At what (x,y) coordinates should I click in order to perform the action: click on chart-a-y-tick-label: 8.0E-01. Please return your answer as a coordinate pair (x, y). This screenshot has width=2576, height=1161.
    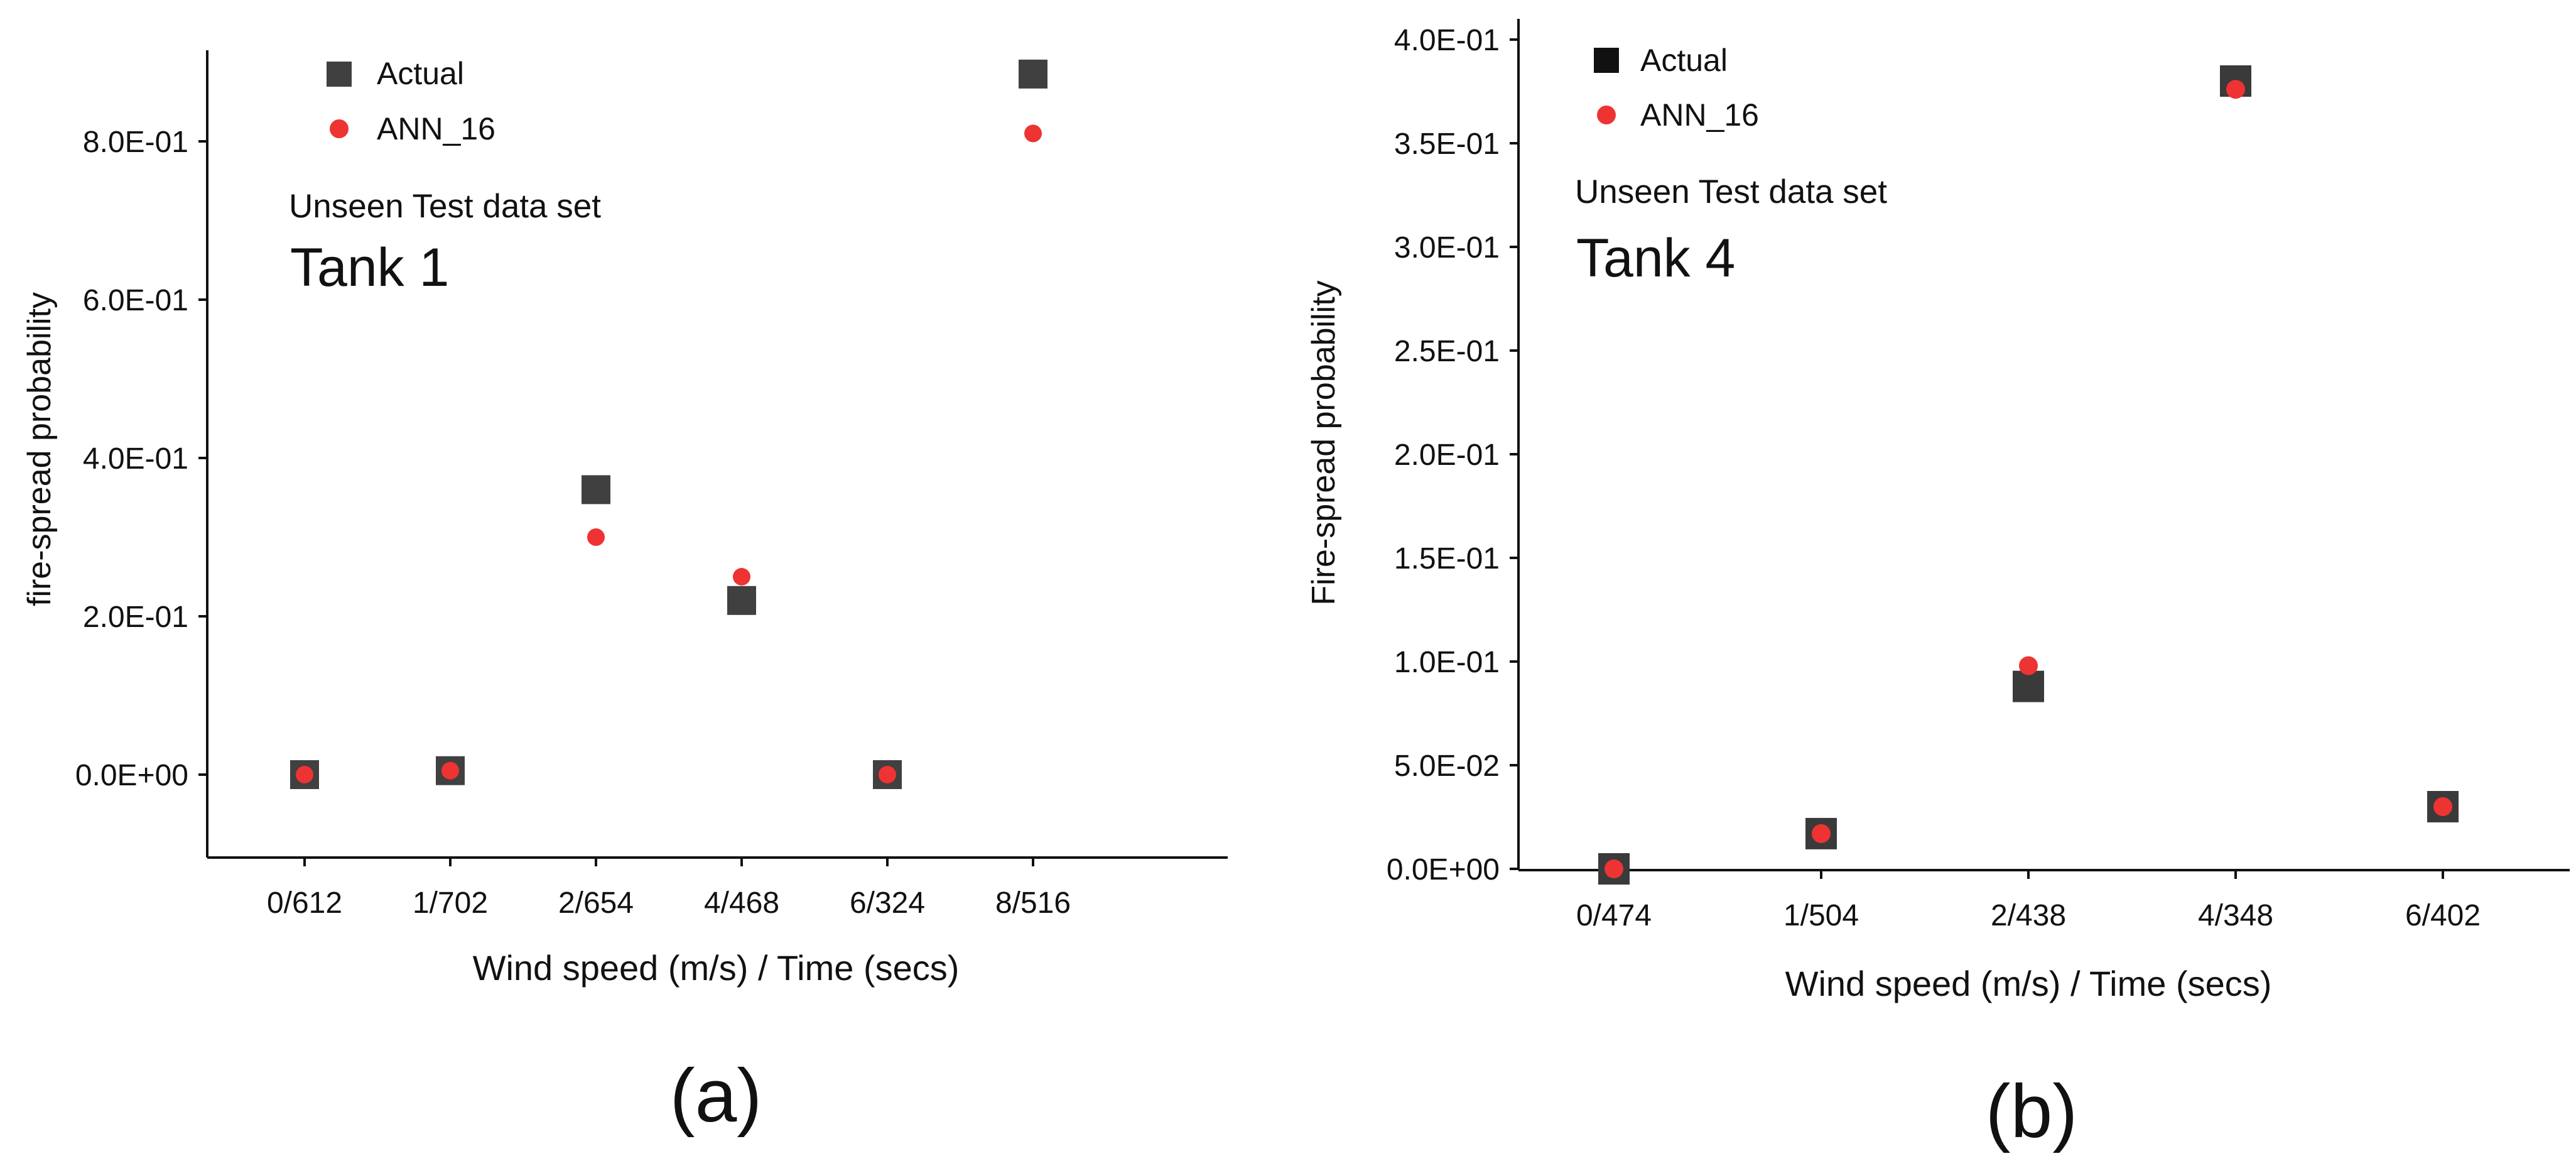
    Looking at the image, I should click on (135, 142).